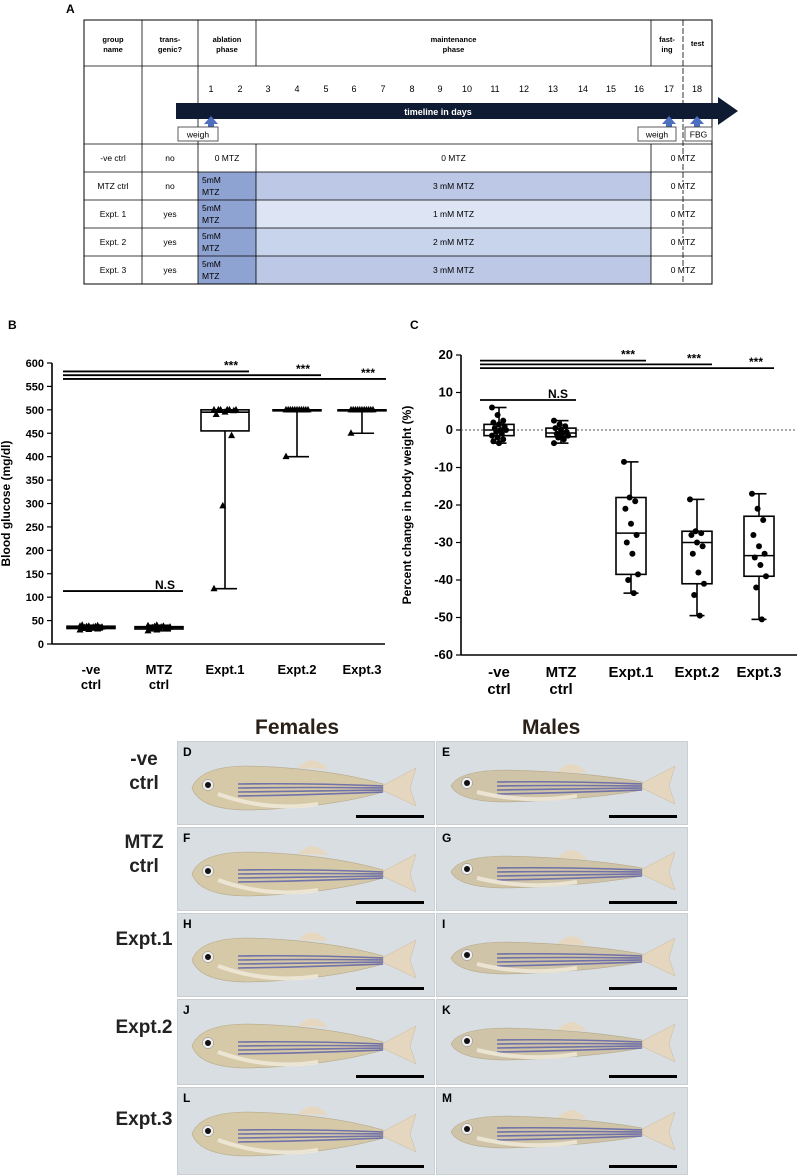  What do you see at coordinates (211, 180) in the screenshot?
I see `row-ablation-dose: 5mM` at bounding box center [211, 180].